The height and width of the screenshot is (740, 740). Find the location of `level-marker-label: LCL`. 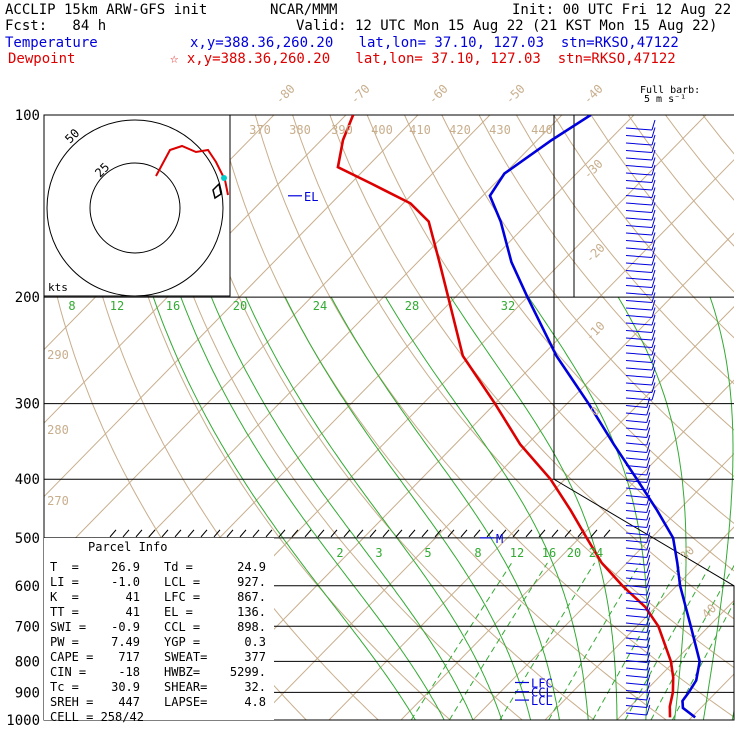

level-marker-label: LCL is located at coordinates (542, 701).